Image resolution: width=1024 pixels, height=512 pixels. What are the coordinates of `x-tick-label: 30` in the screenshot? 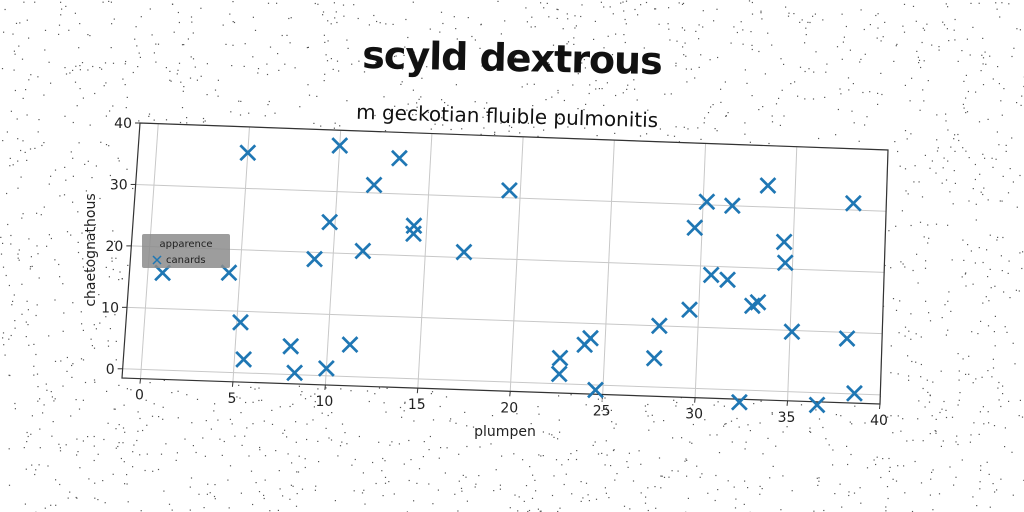 It's located at (694, 415).